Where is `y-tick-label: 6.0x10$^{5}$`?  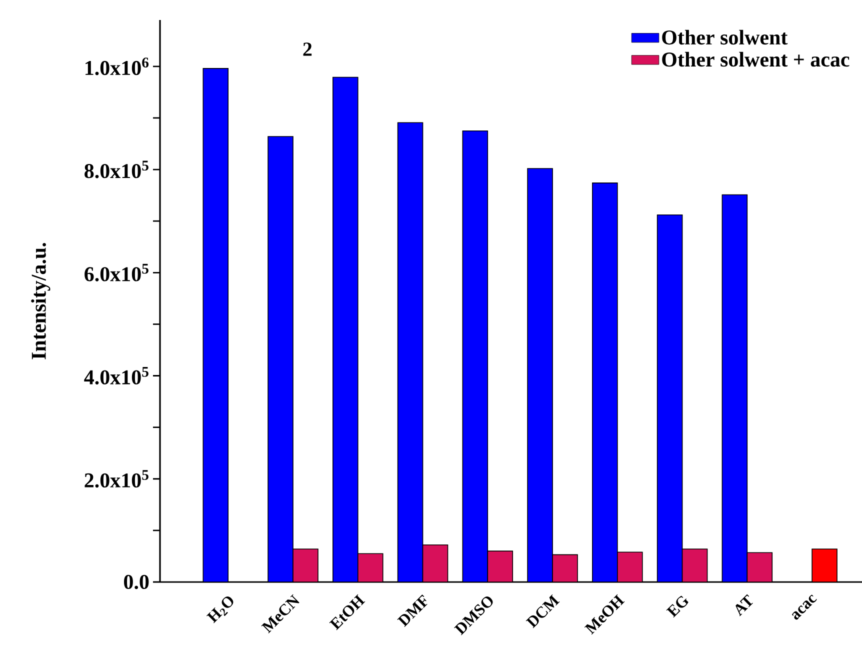 y-tick-label: 6.0x10$^{5}$ is located at coordinates (116, 273).